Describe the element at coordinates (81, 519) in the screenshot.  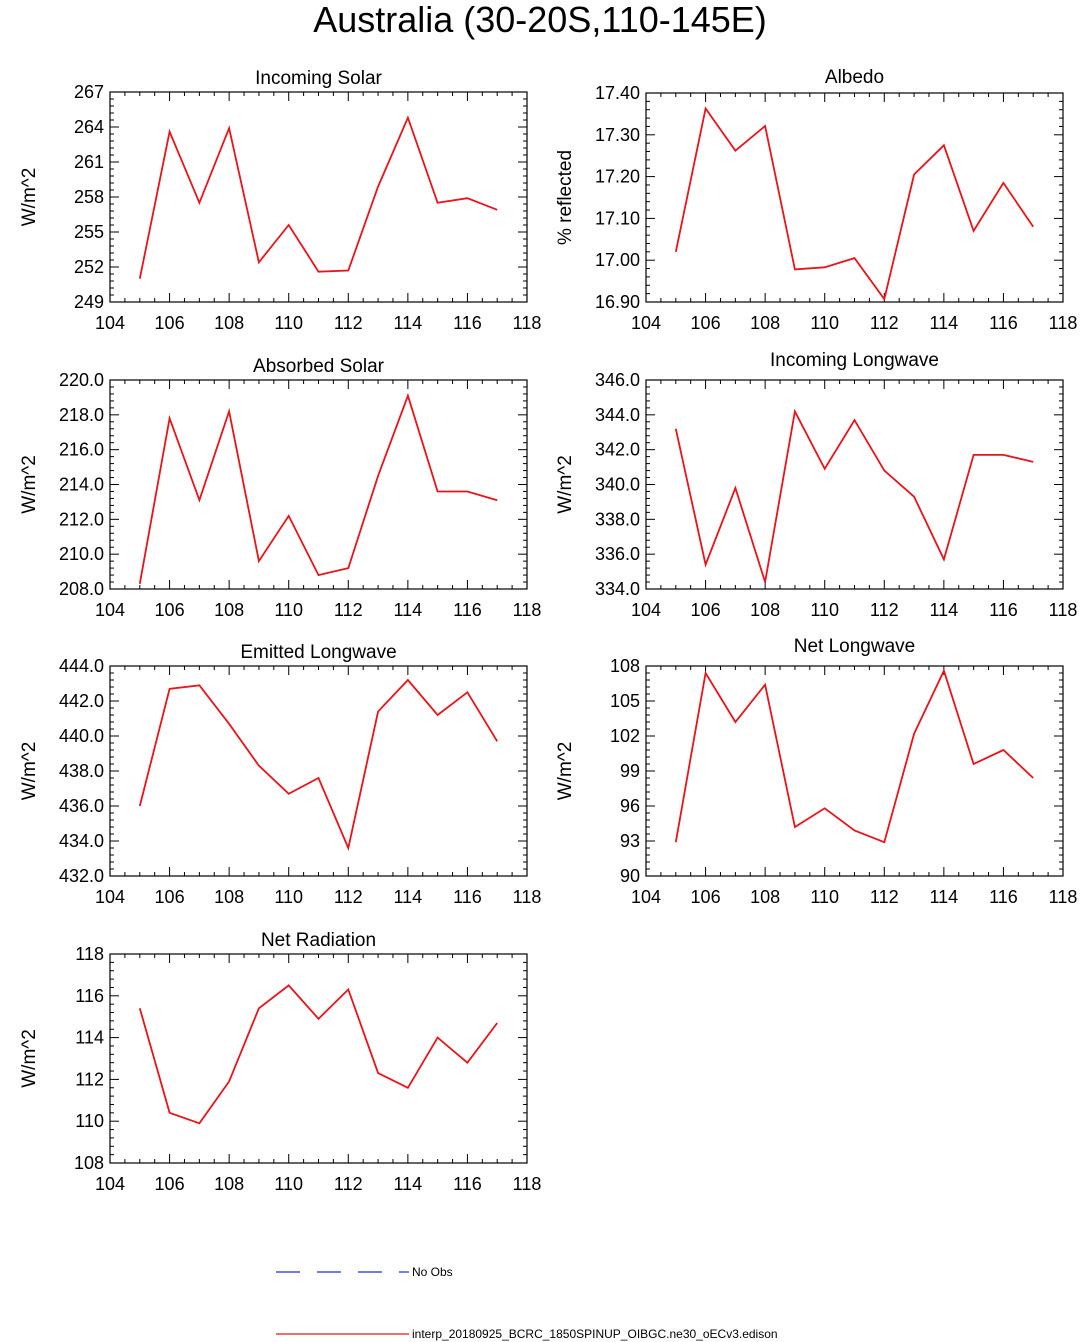
I see `y-tick-label: 212.0` at that location.